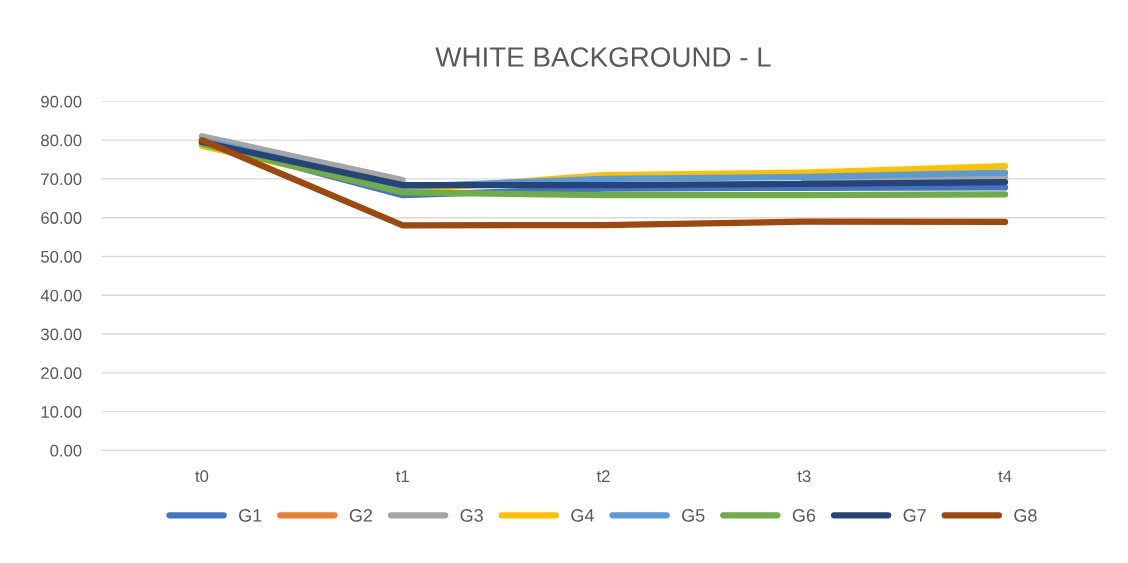  I want to click on chart-title: WHITE BACKGROUND - L, so click(603, 57).